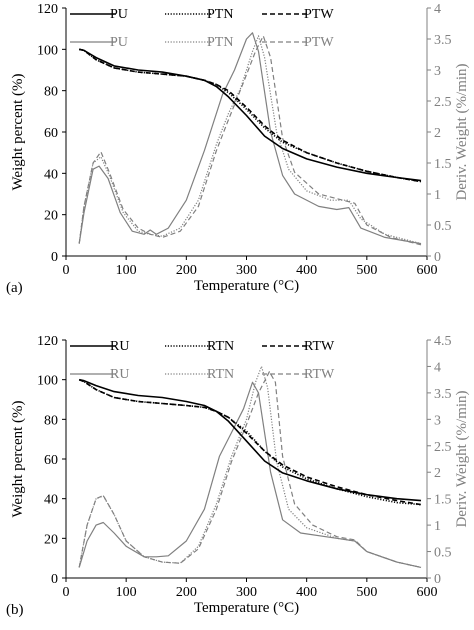 Image resolution: width=474 pixels, height=630 pixels. I want to click on weight-legend-label-rtw: RTW, so click(319, 346).